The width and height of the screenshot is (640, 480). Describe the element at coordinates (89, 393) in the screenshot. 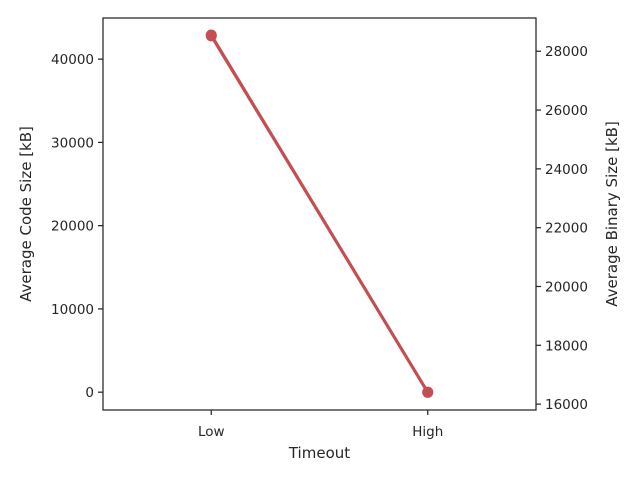

I see `left-tick-label: 0` at that location.